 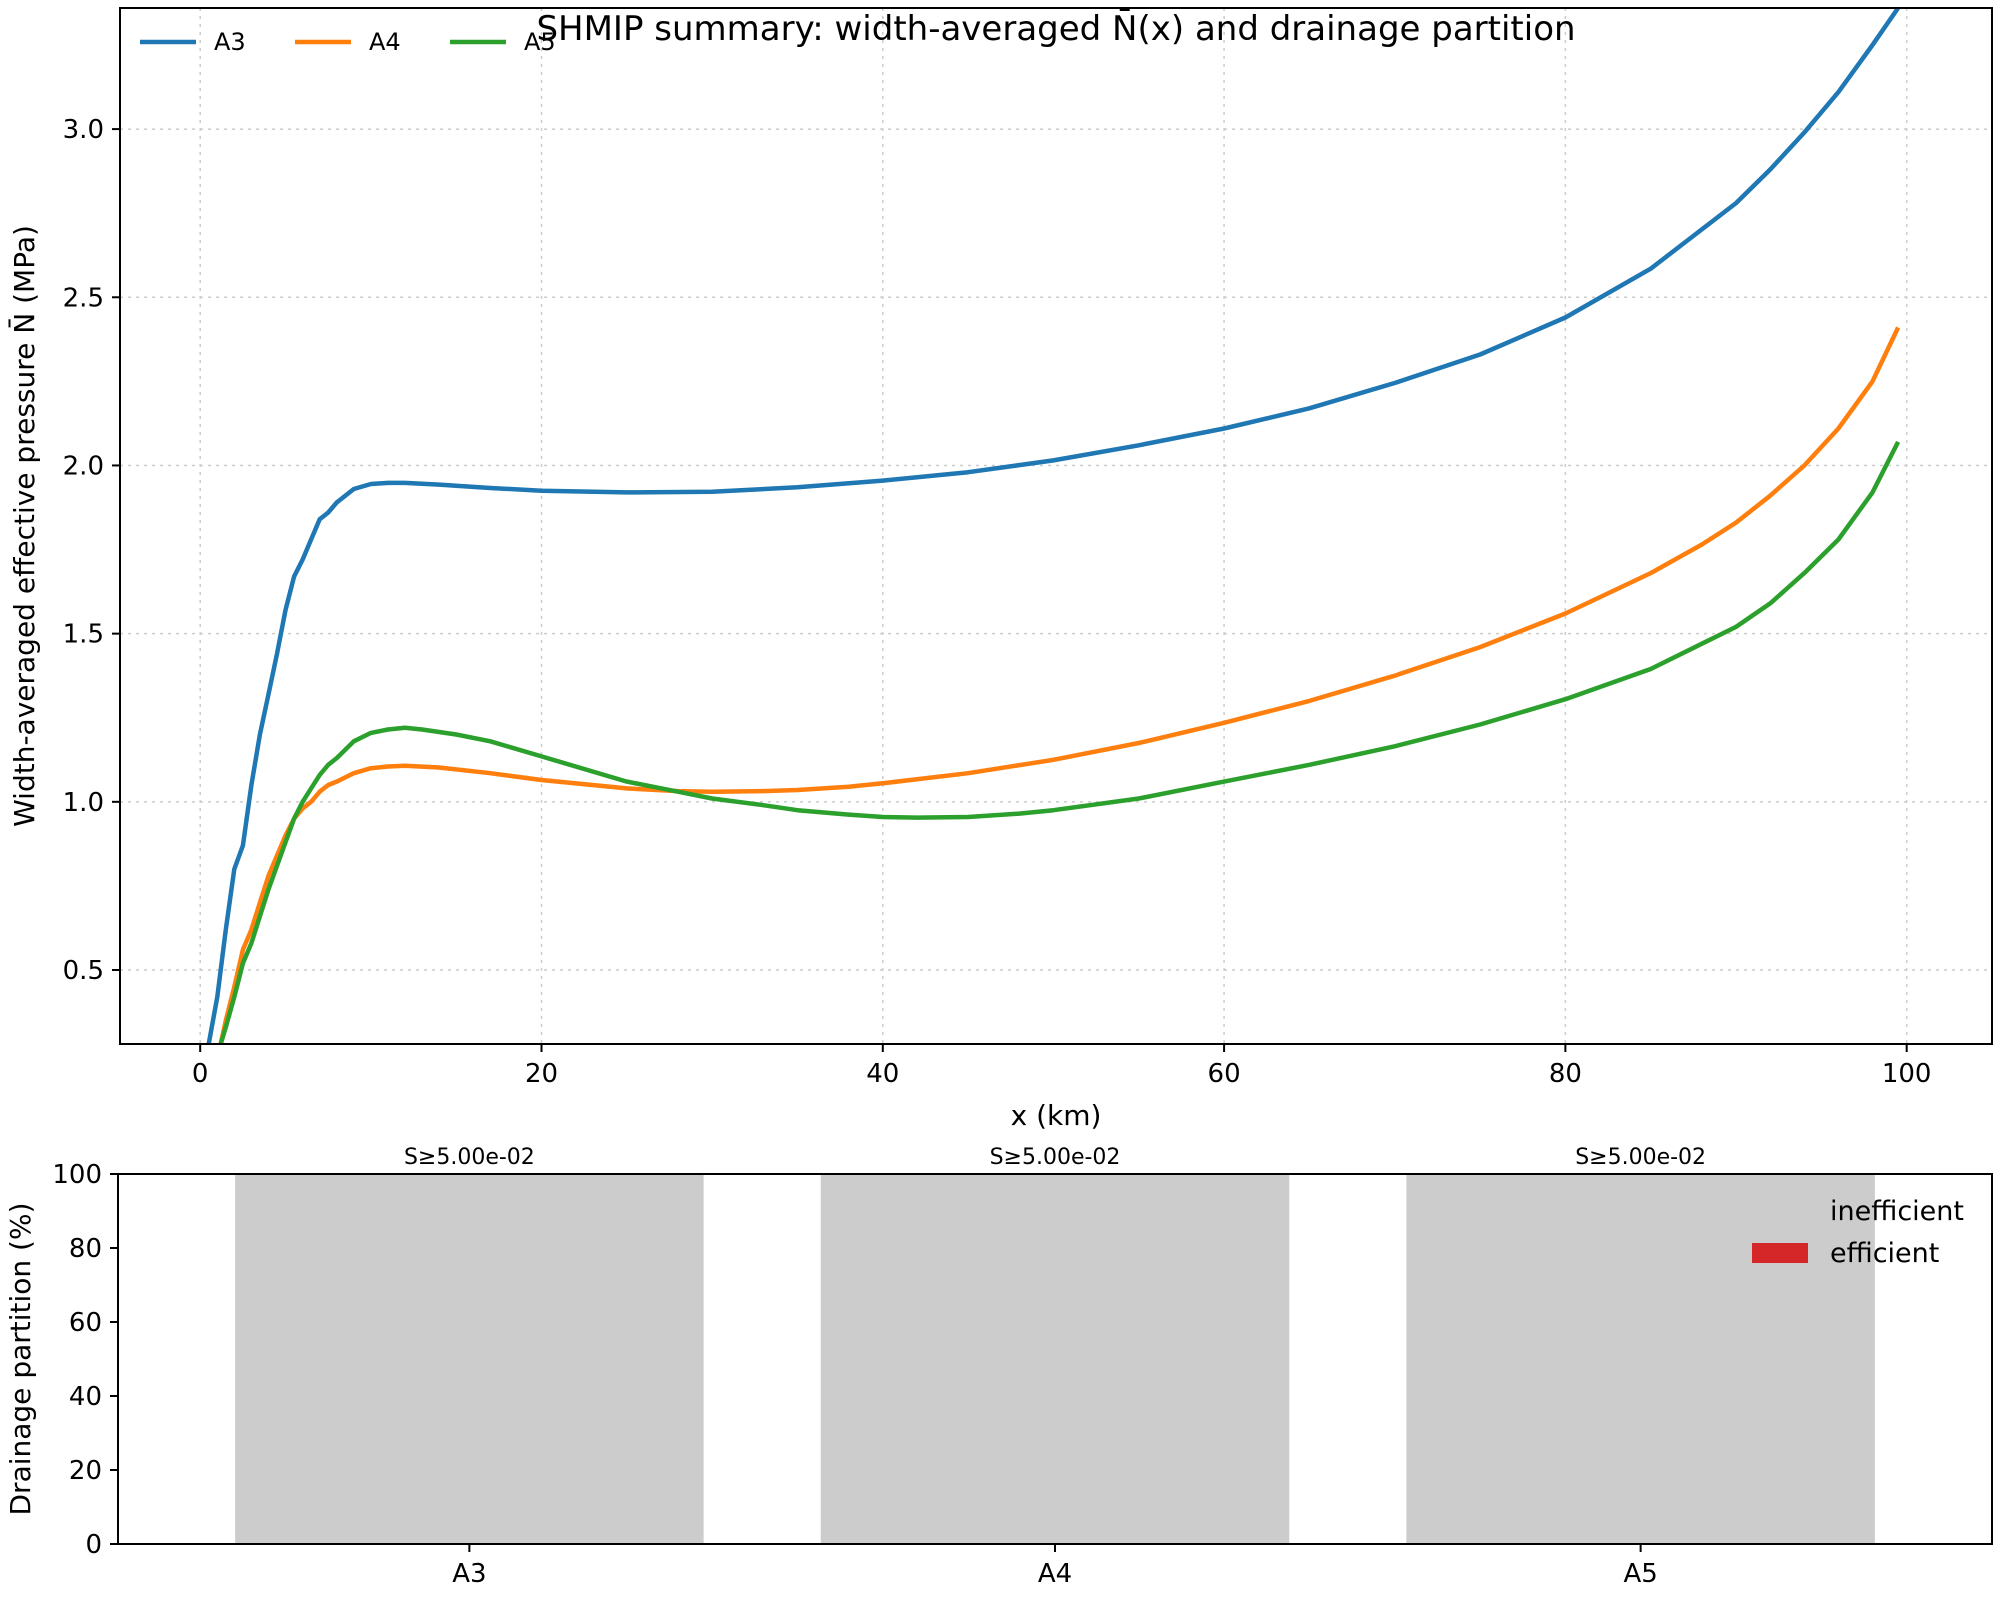 What do you see at coordinates (1565, 1074) in the screenshot?
I see `x-tick-label: 80` at bounding box center [1565, 1074].